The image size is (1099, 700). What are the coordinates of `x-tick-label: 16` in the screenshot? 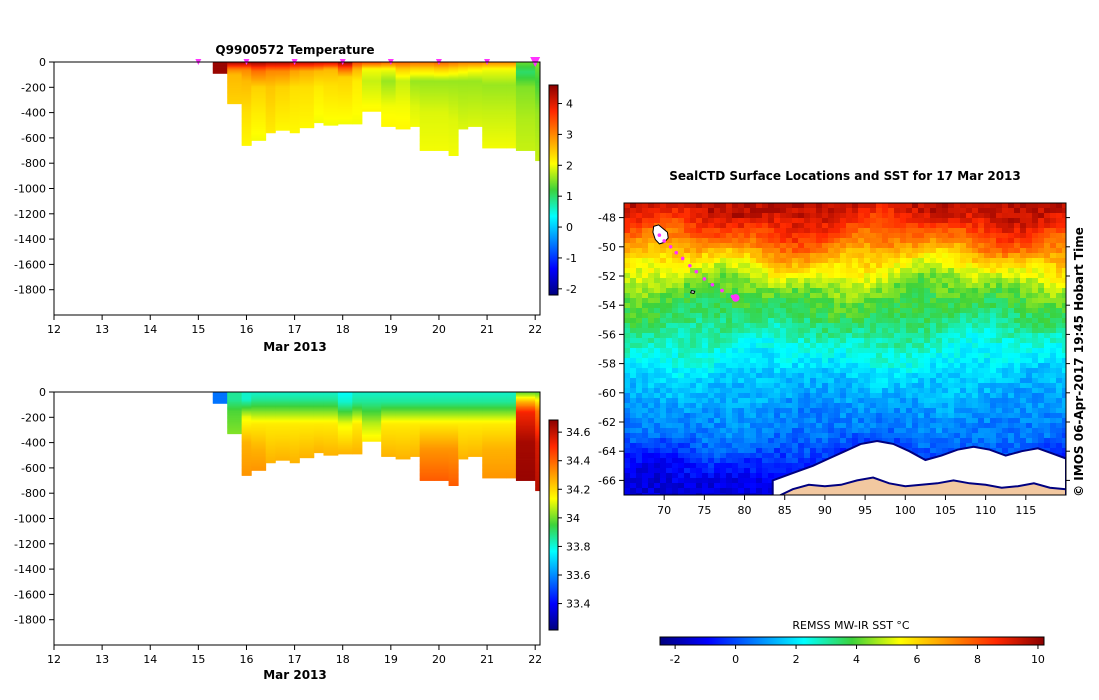 It's located at (246, 329).